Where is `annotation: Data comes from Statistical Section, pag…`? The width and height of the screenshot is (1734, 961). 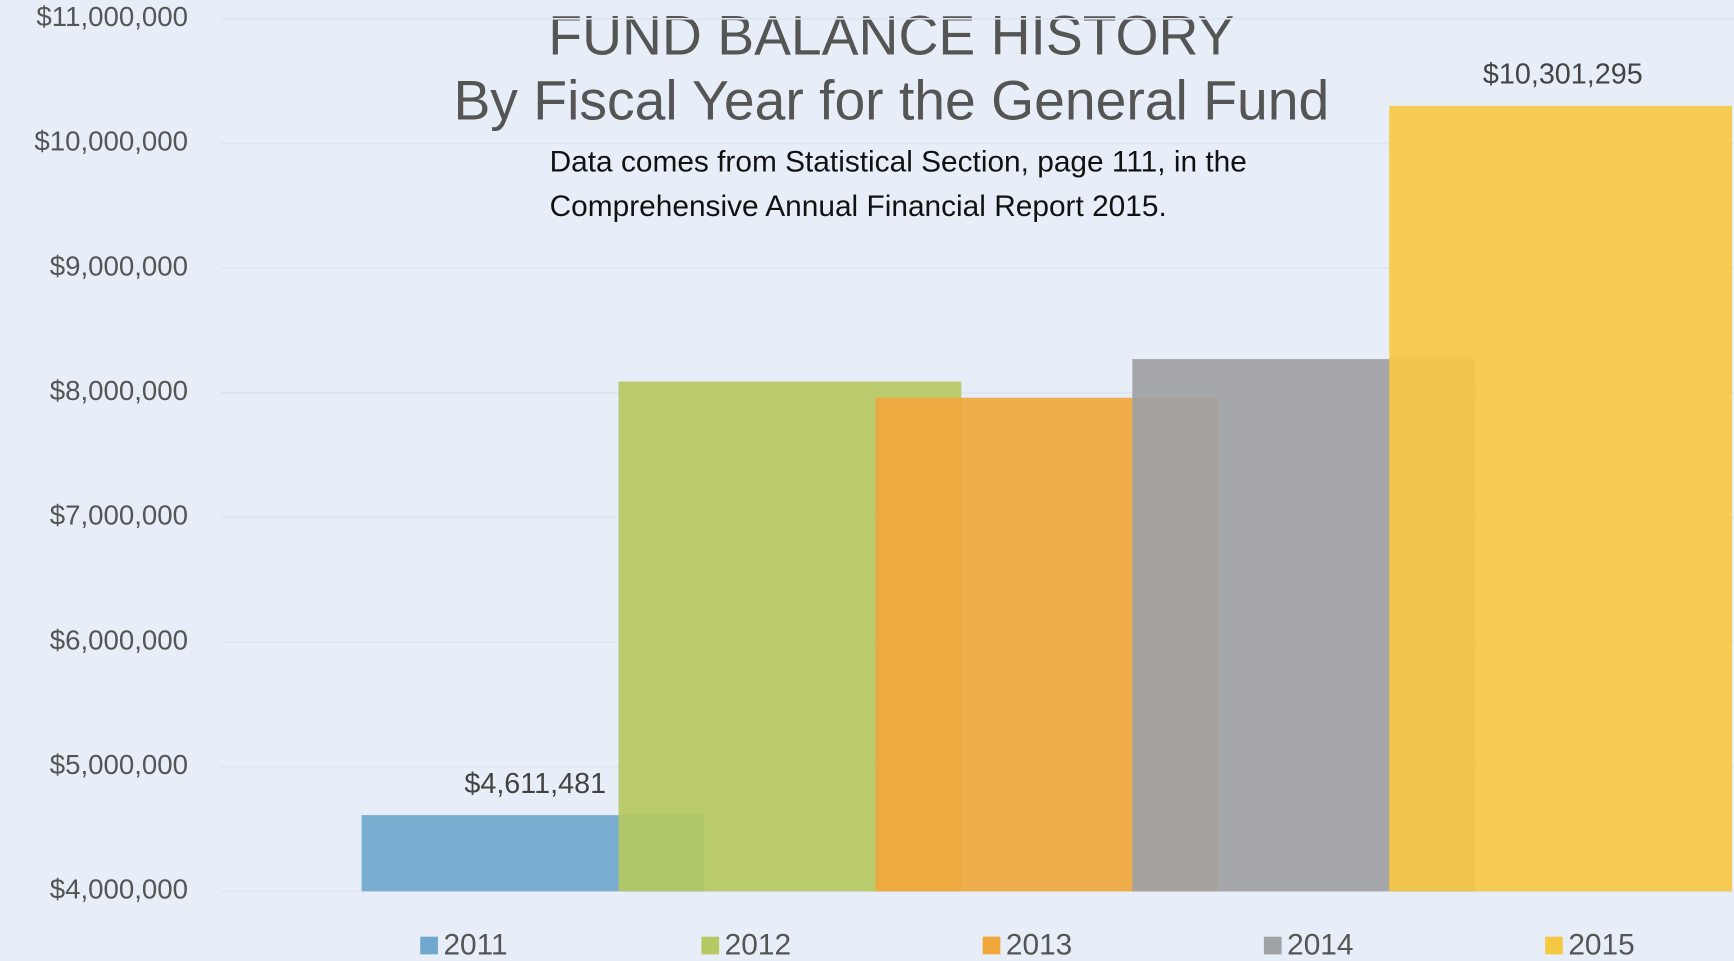 annotation: Data comes from Statistical Section, pag… is located at coordinates (898, 162).